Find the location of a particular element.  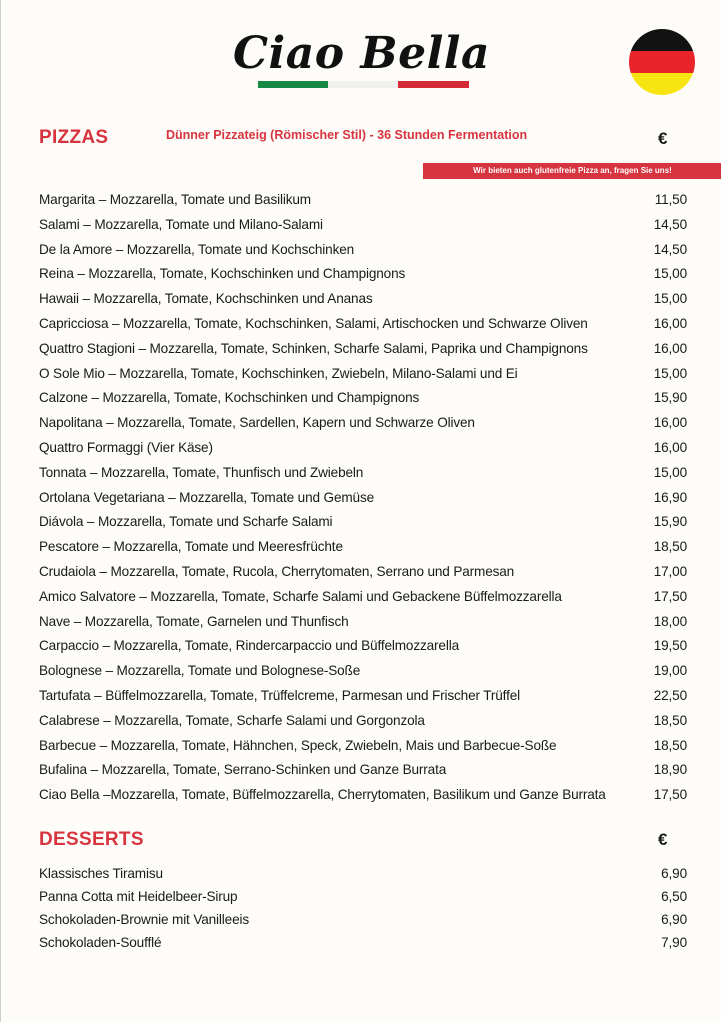

item-price: 16,90 is located at coordinates (670, 497).